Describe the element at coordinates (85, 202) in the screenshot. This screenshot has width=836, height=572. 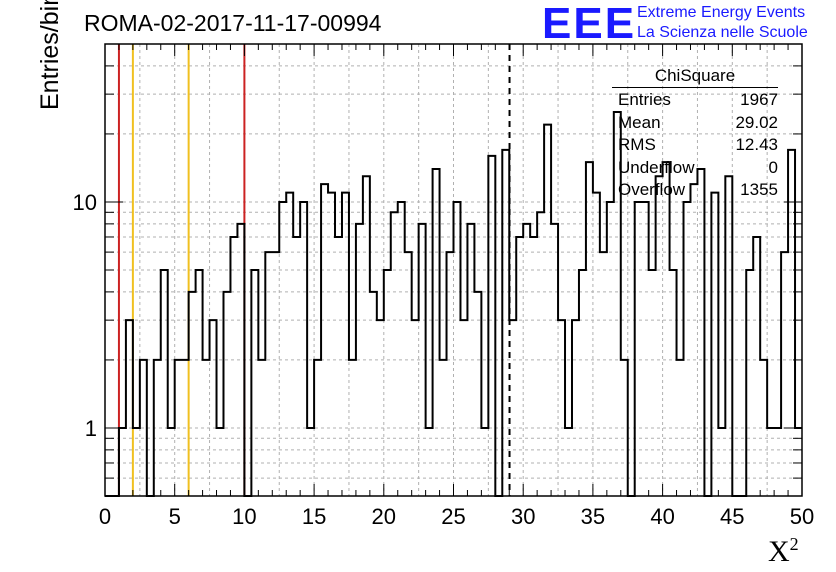
I see `y-tick-label: 10` at that location.